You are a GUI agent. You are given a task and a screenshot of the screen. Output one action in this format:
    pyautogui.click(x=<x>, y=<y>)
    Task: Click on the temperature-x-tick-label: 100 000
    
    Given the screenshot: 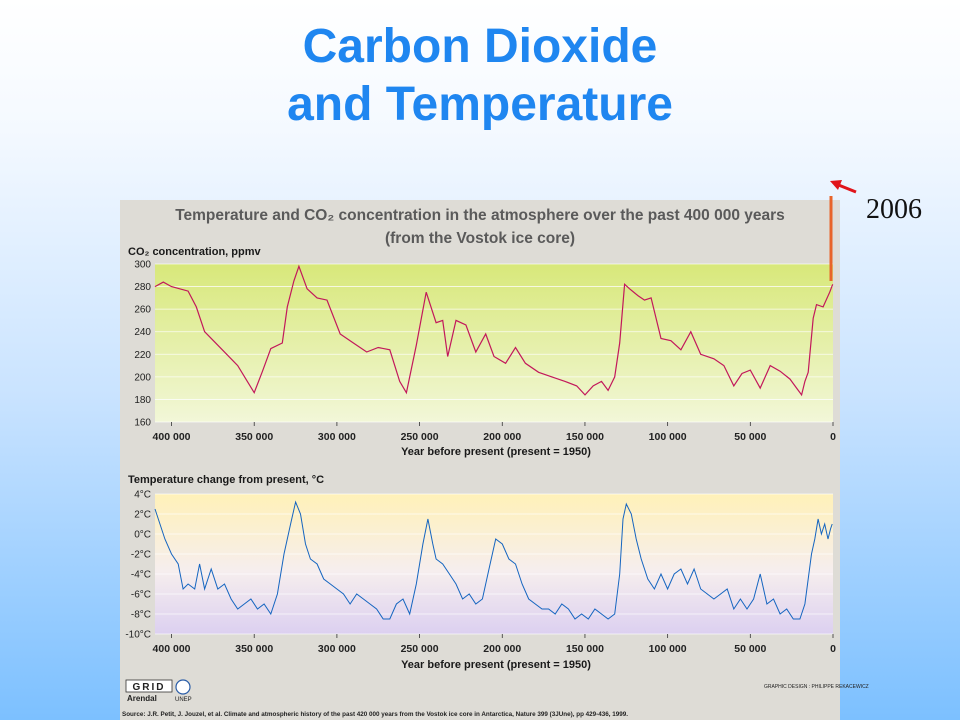 What is the action you would take?
    pyautogui.click(x=668, y=649)
    